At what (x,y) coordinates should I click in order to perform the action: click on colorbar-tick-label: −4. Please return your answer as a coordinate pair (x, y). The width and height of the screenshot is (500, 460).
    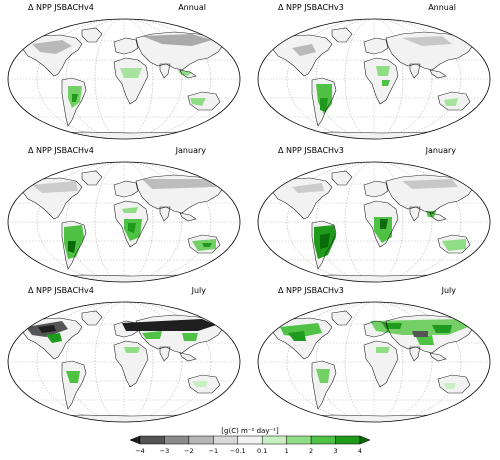
    Looking at the image, I should click on (140, 451).